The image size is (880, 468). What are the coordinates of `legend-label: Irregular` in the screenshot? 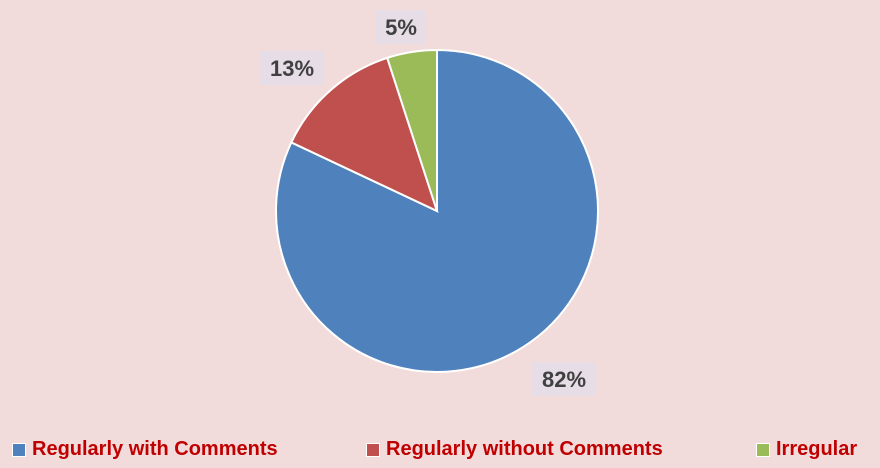 It's located at (817, 449).